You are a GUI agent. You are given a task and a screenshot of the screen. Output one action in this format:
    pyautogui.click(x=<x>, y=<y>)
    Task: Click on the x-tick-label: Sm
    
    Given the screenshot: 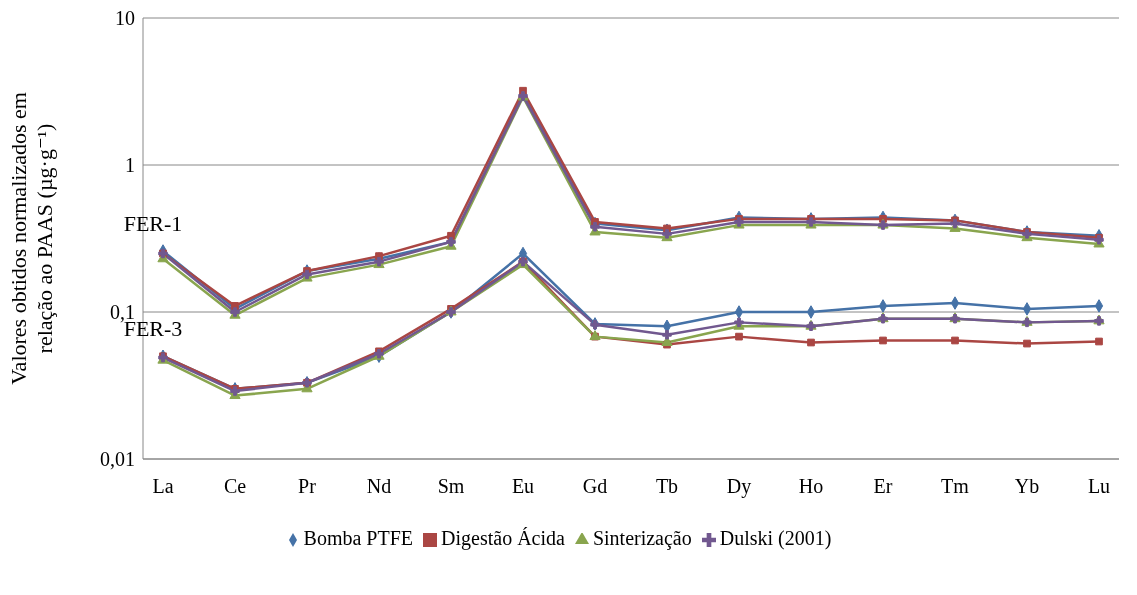 What is the action you would take?
    pyautogui.click(x=451, y=486)
    